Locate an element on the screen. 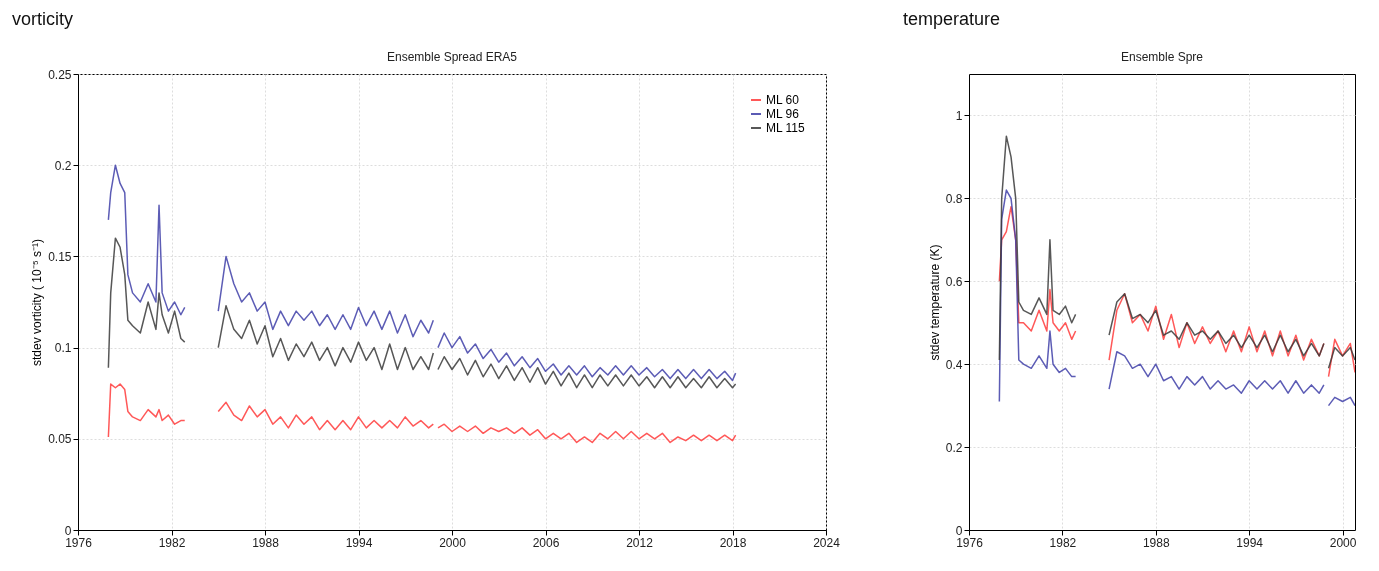 The width and height of the screenshot is (1379, 571). legend-label: ML 60 is located at coordinates (783, 100).